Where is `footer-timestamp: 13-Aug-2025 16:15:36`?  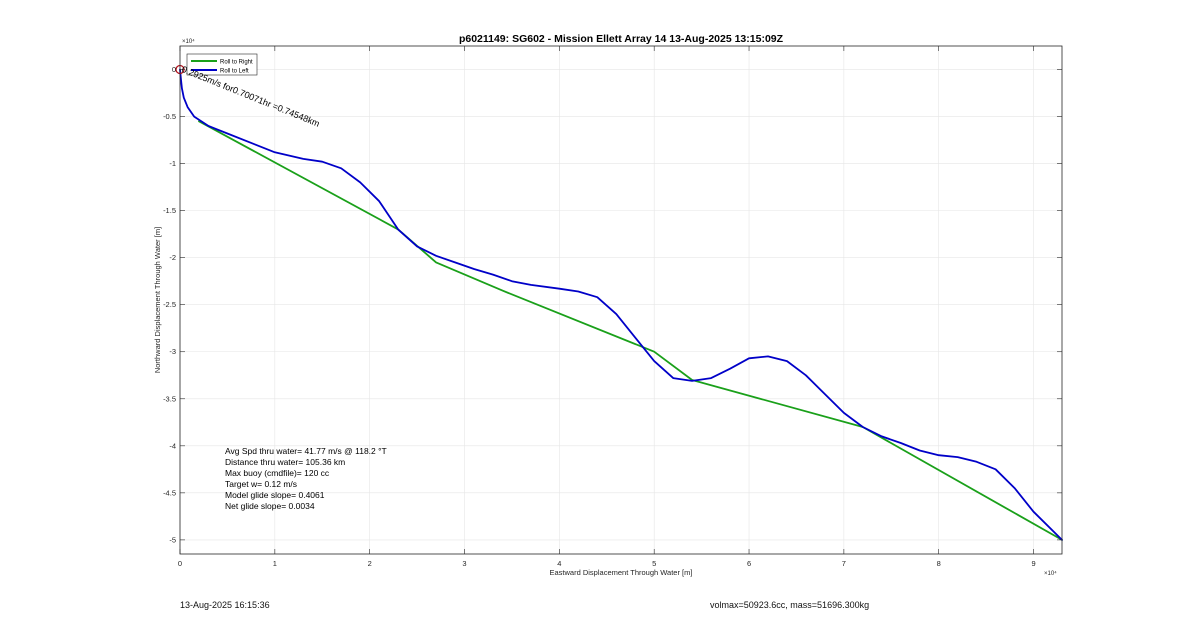 footer-timestamp: 13-Aug-2025 16:15:36 is located at coordinates (225, 605).